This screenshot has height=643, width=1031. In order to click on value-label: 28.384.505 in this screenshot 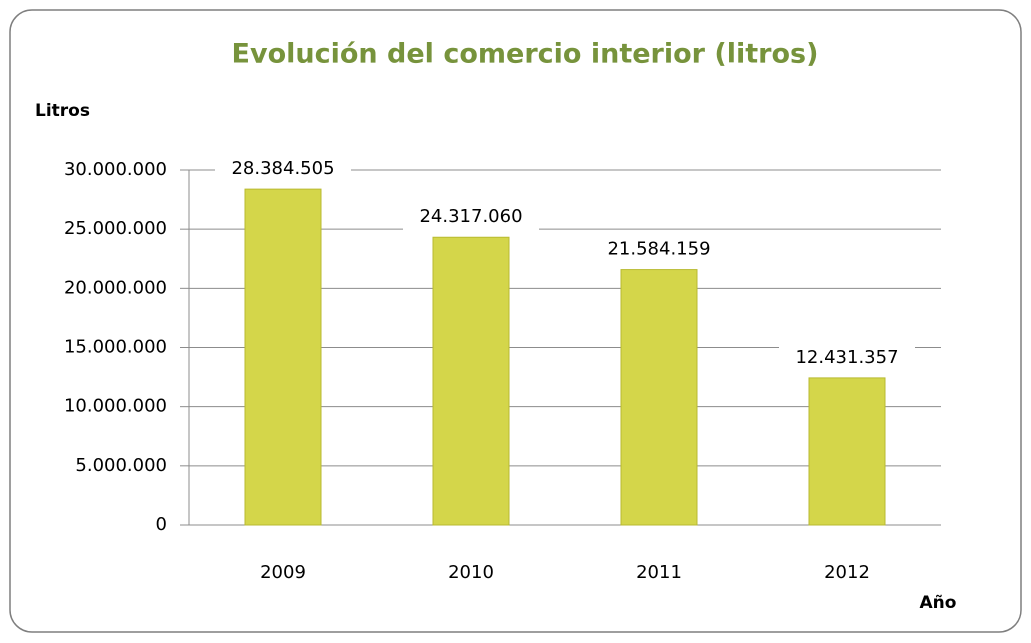, I will do `click(282, 168)`.